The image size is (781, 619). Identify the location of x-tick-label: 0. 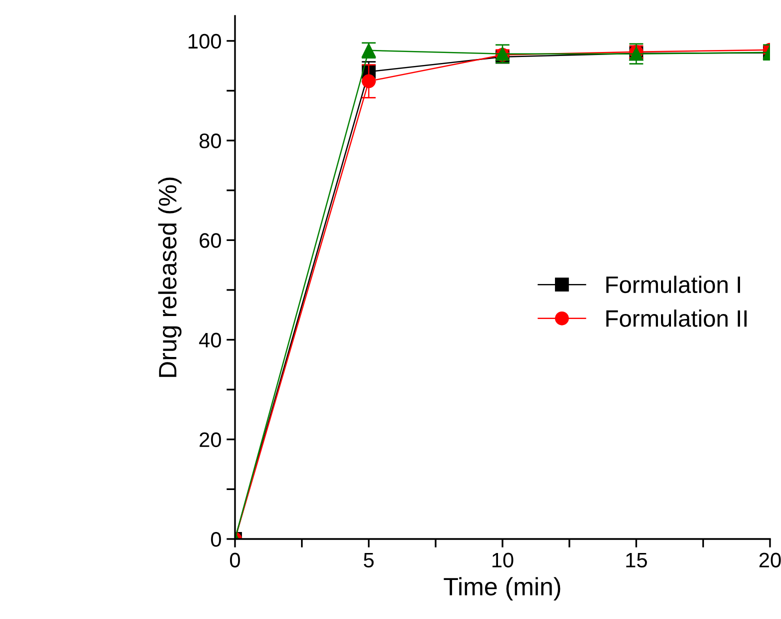
(235, 560).